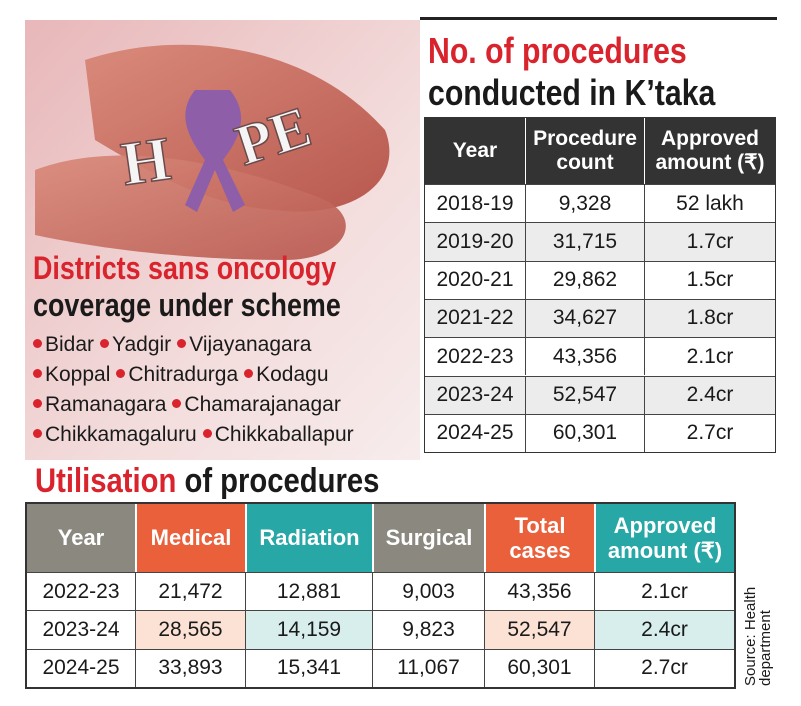  I want to click on district: Bidar, so click(70, 344).